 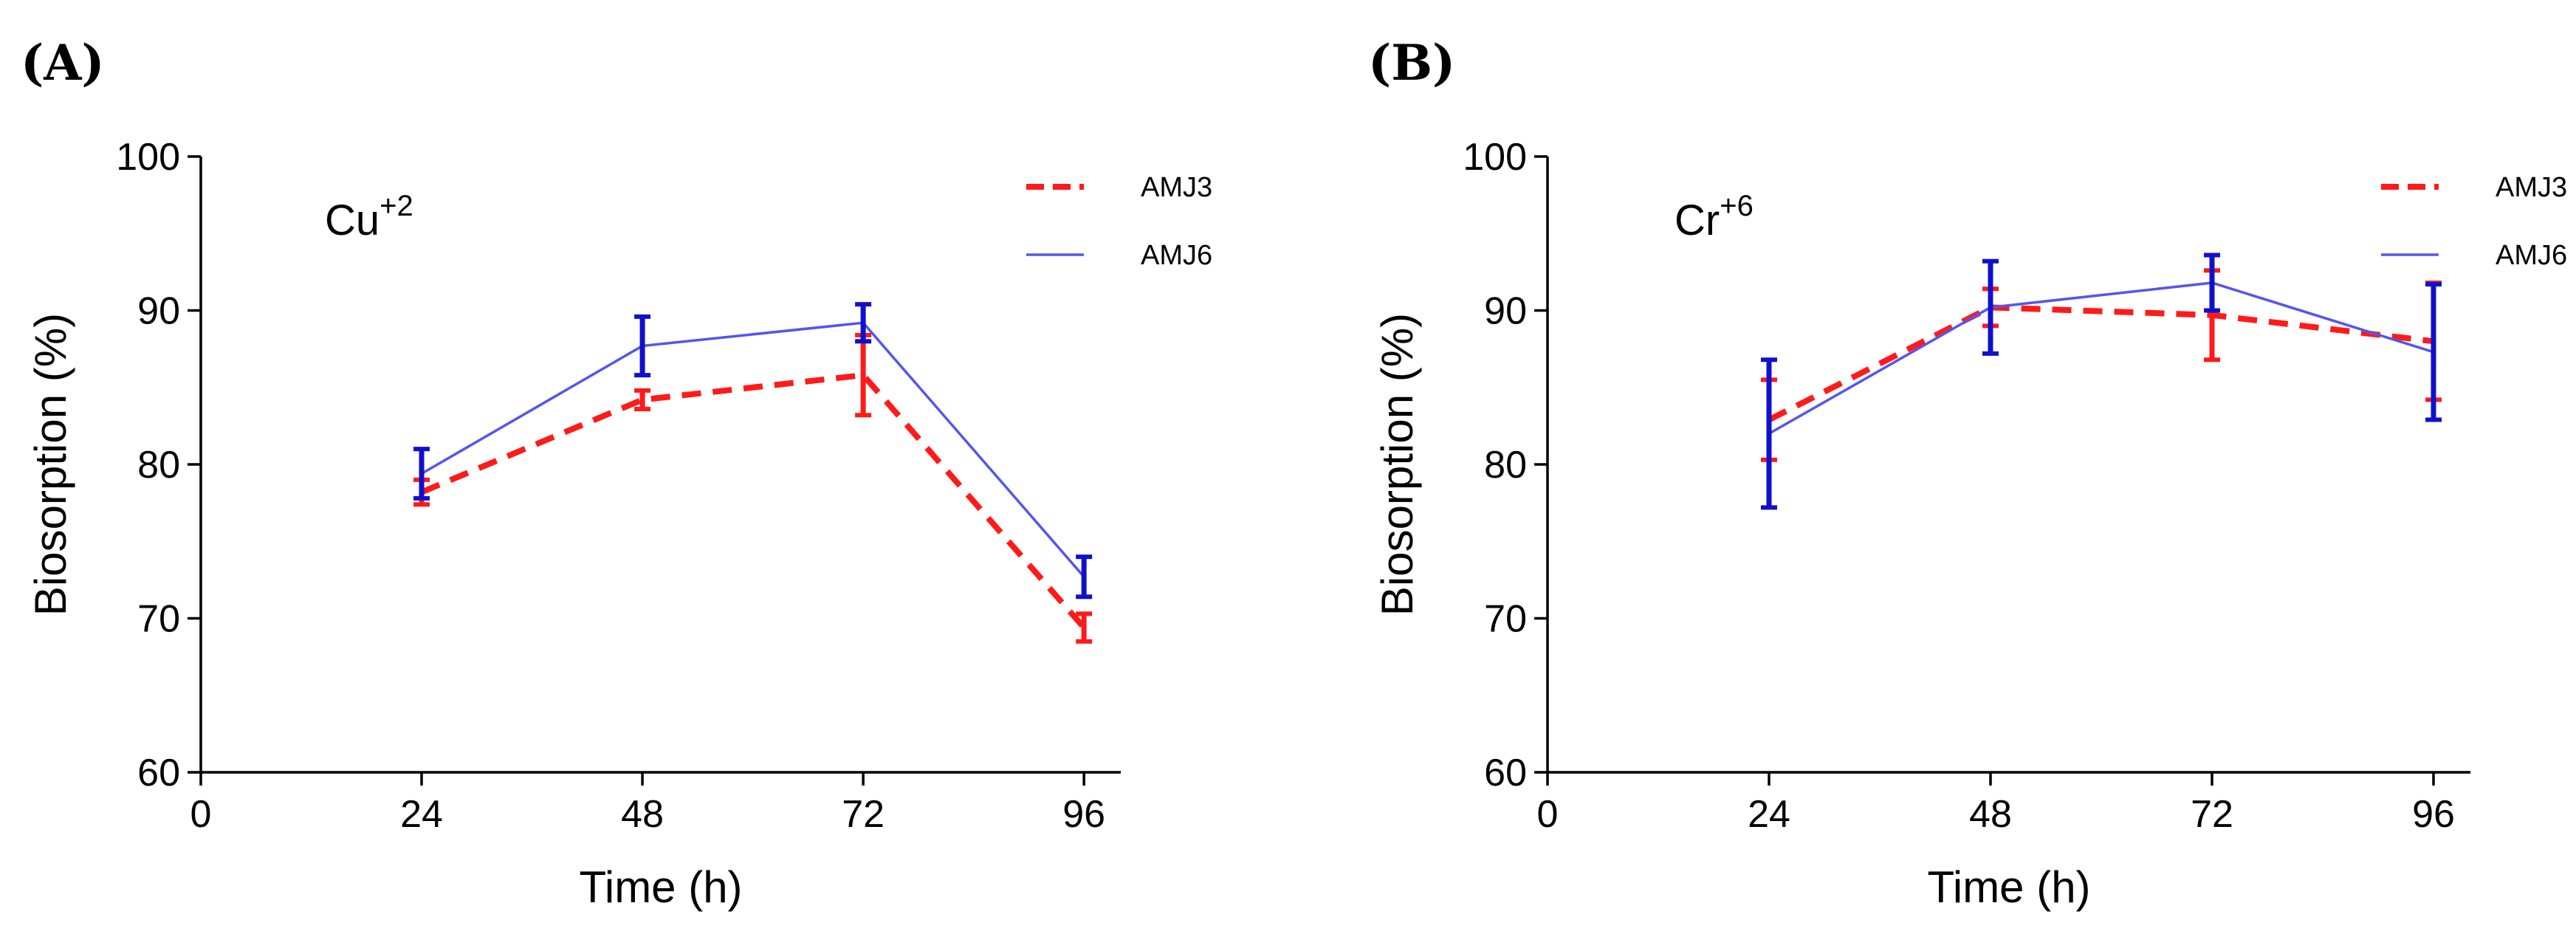 What do you see at coordinates (1411, 63) in the screenshot?
I see `panel-label: (B)` at bounding box center [1411, 63].